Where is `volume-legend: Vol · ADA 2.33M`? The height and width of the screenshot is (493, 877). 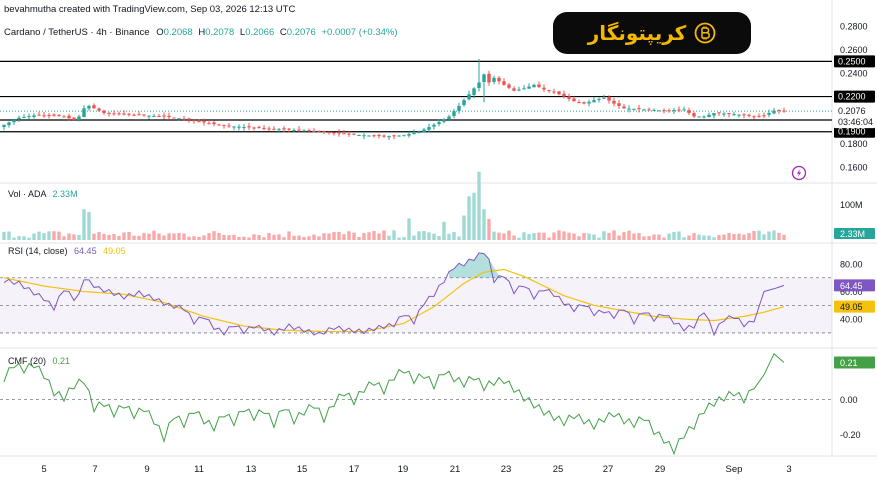
volume-legend: Vol · ADA 2.33M is located at coordinates (43, 194).